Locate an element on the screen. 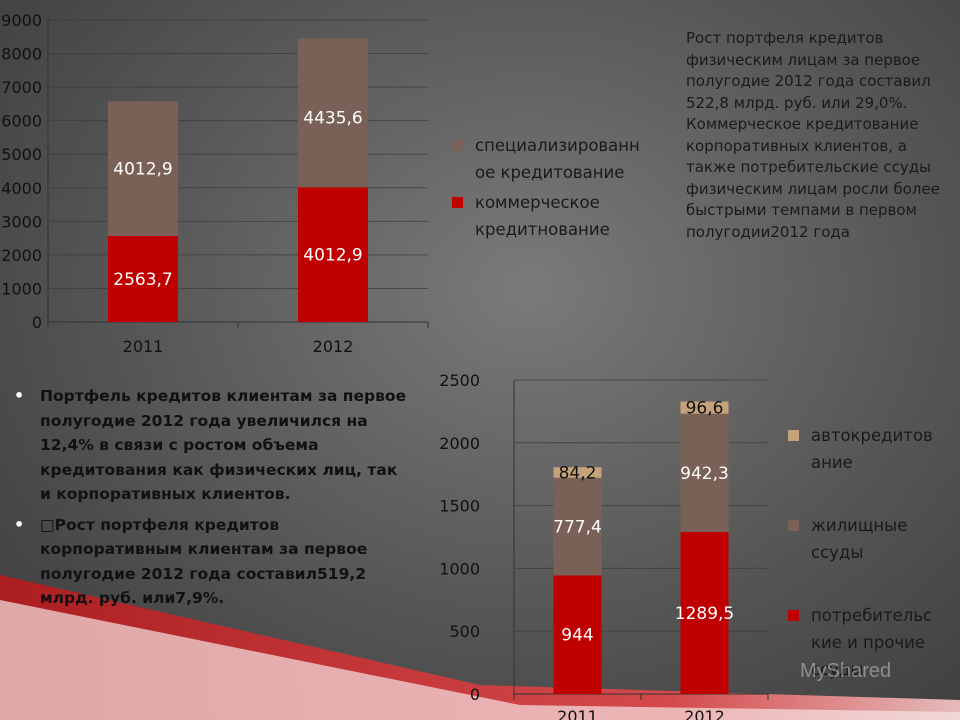 This screenshot has height=720, width=960. legend-item-consumer: потребительс кие и прочие ссуды is located at coordinates (873, 642).